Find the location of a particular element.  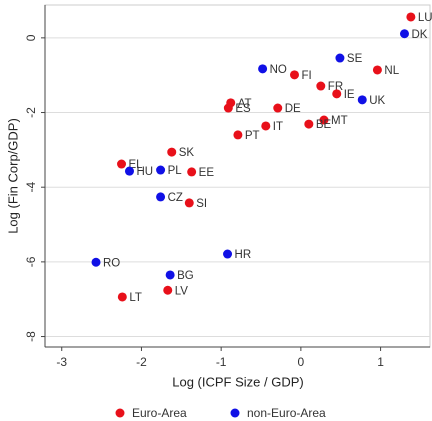

point-label: SI is located at coordinates (201, 204).